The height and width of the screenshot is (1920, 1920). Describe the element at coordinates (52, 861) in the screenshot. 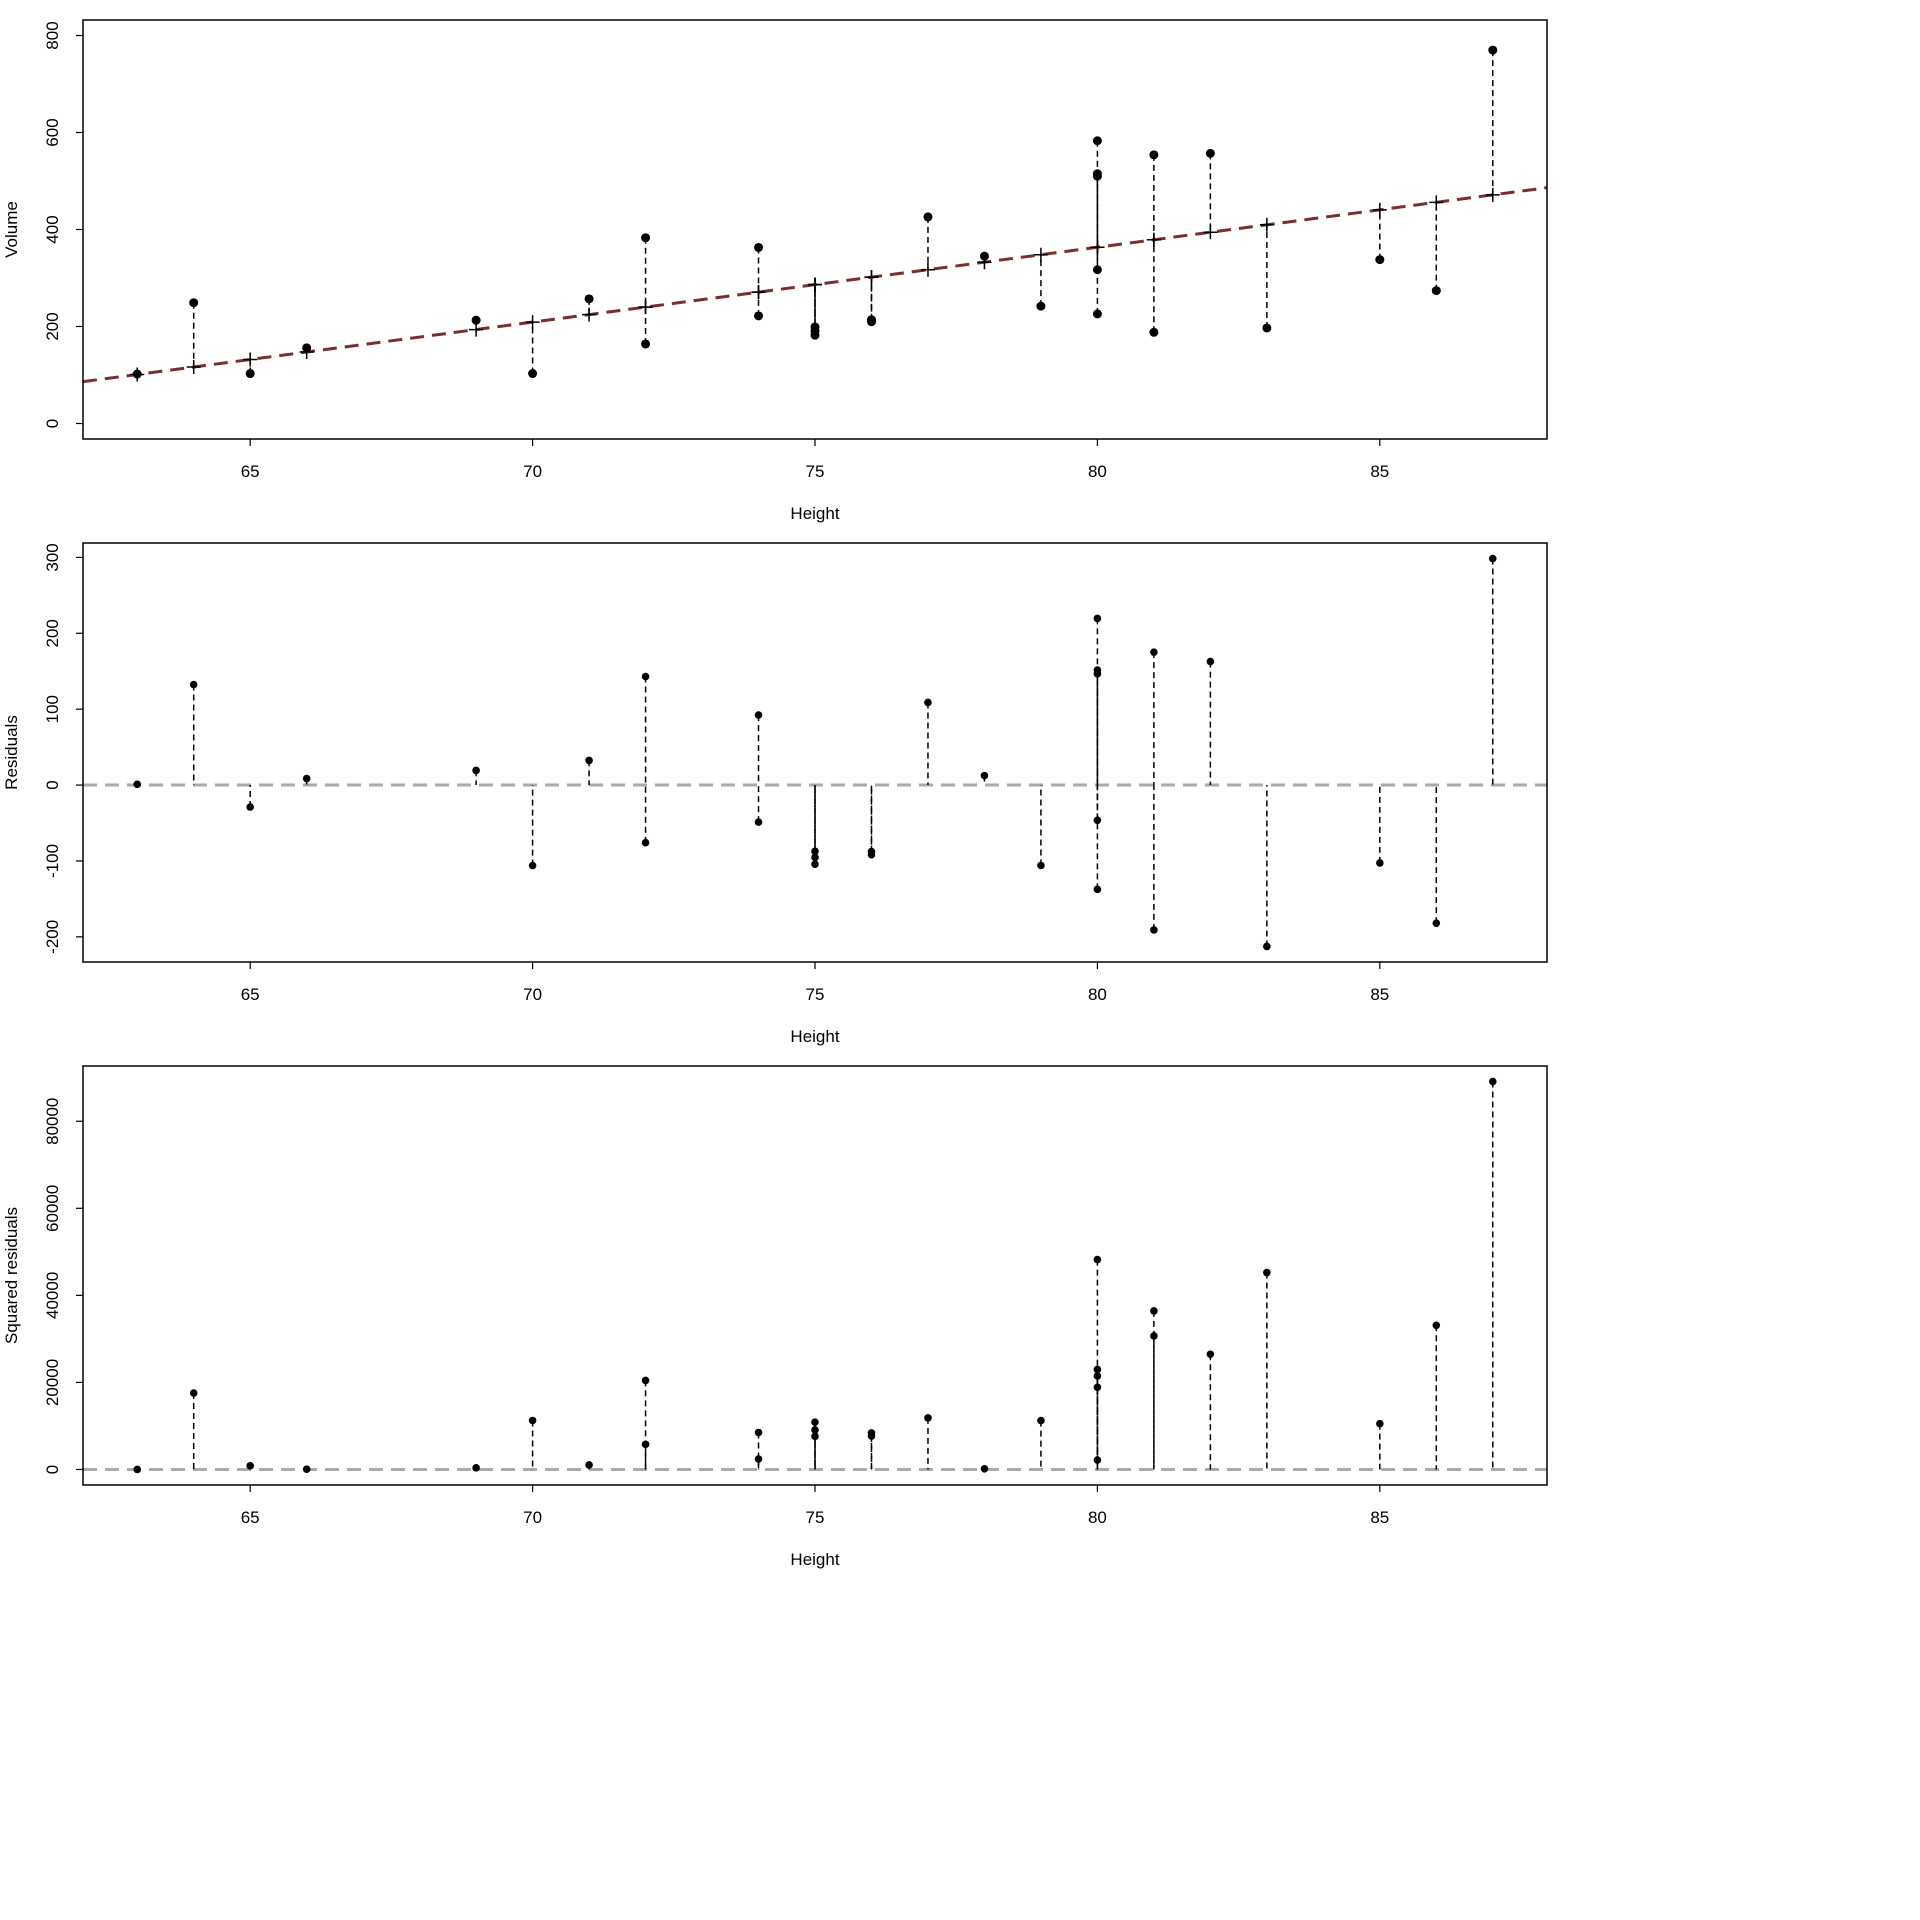

I see `y-tick-label: -100` at that location.